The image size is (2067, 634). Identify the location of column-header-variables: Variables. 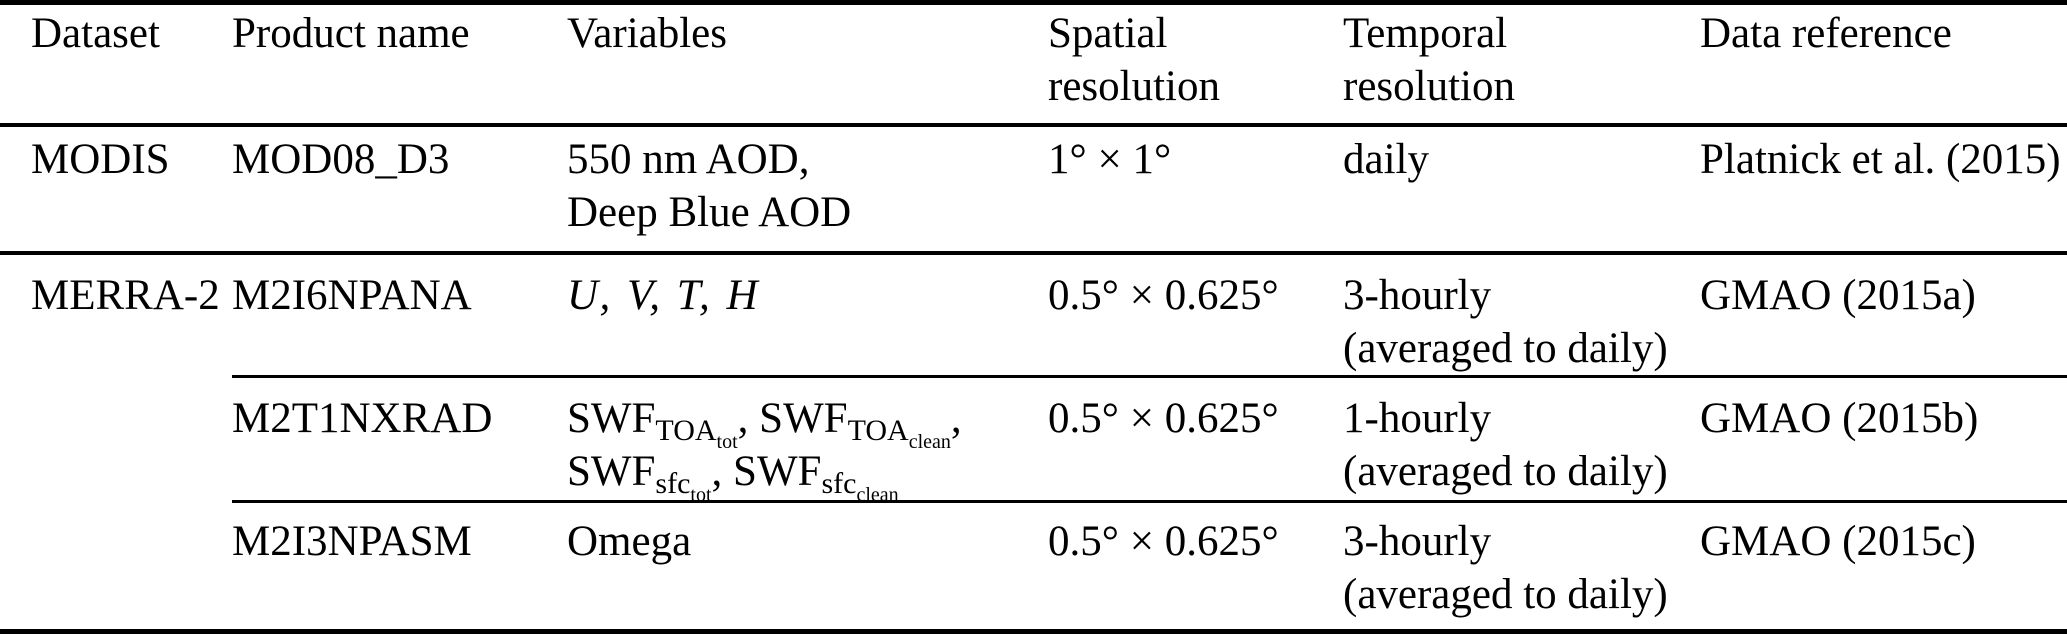
(807, 64).